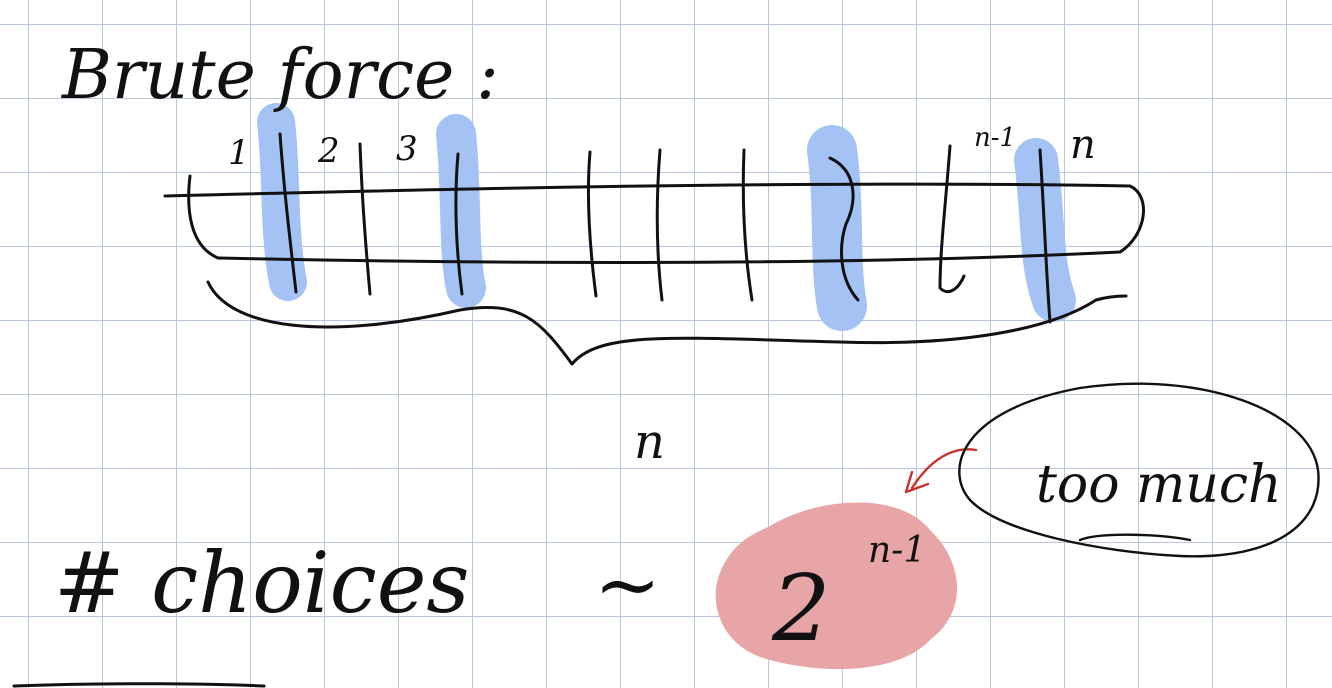 The height and width of the screenshot is (688, 1332). I want to click on strip-left-end, so click(203, 217).